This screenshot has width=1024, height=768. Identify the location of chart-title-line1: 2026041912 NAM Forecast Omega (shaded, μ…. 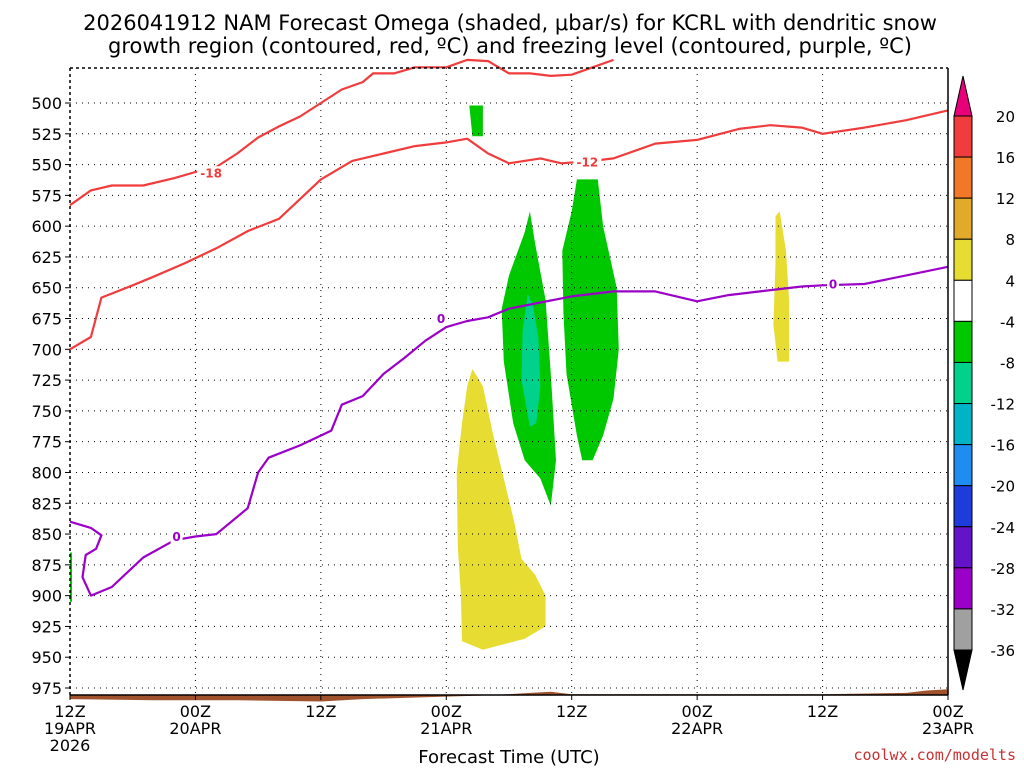
(510, 23).